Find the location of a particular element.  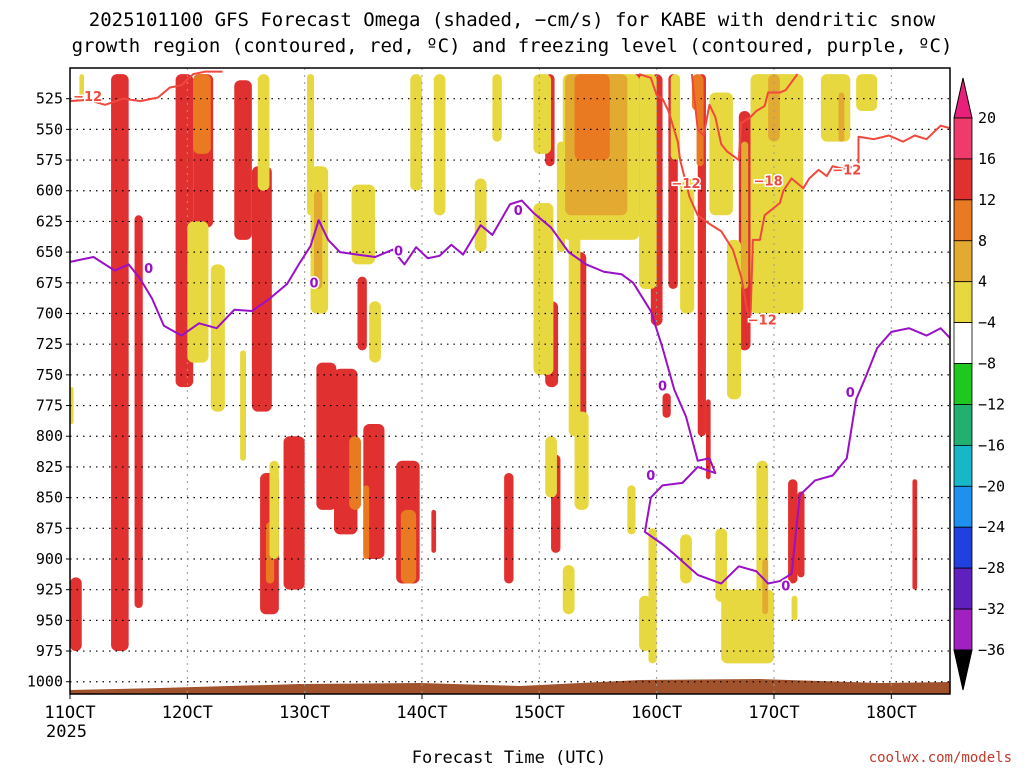

colorbar-label: −16 is located at coordinates (991, 445).